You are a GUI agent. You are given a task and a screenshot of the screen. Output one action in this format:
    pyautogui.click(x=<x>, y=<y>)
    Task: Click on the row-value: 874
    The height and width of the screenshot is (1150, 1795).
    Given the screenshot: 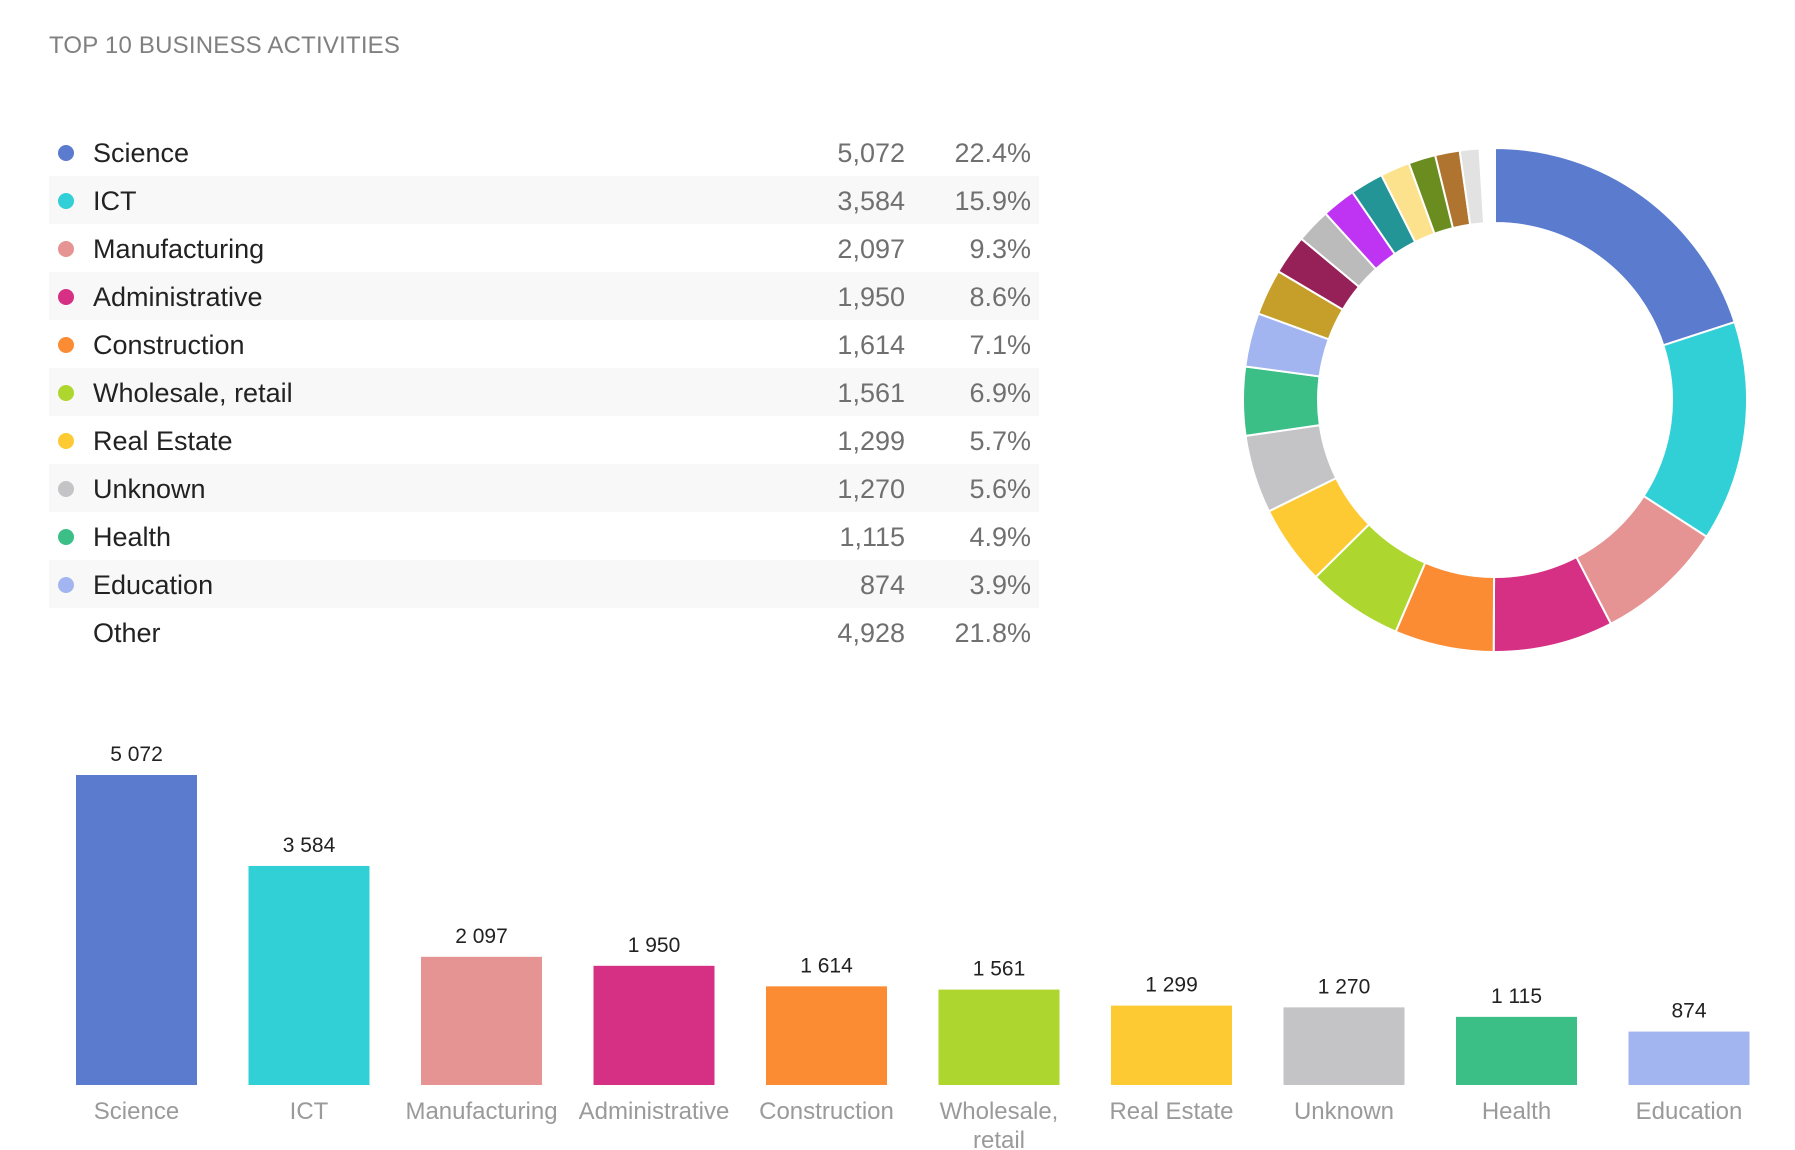 What is the action you would take?
    pyautogui.click(x=882, y=585)
    